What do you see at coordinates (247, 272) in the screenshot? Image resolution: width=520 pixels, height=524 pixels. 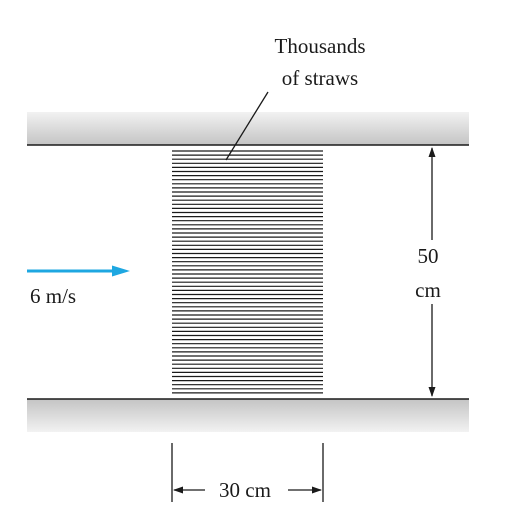 I see `straw-bundle` at bounding box center [247, 272].